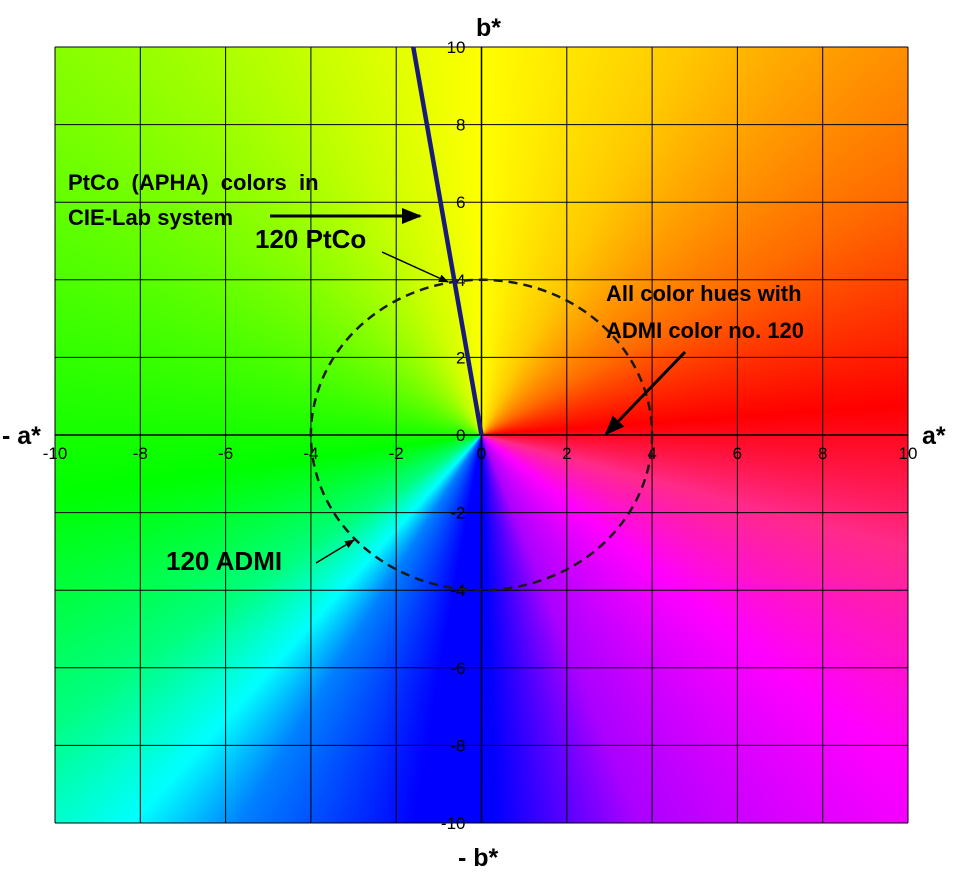  I want to click on y-tick-label: -10, so click(453, 823).